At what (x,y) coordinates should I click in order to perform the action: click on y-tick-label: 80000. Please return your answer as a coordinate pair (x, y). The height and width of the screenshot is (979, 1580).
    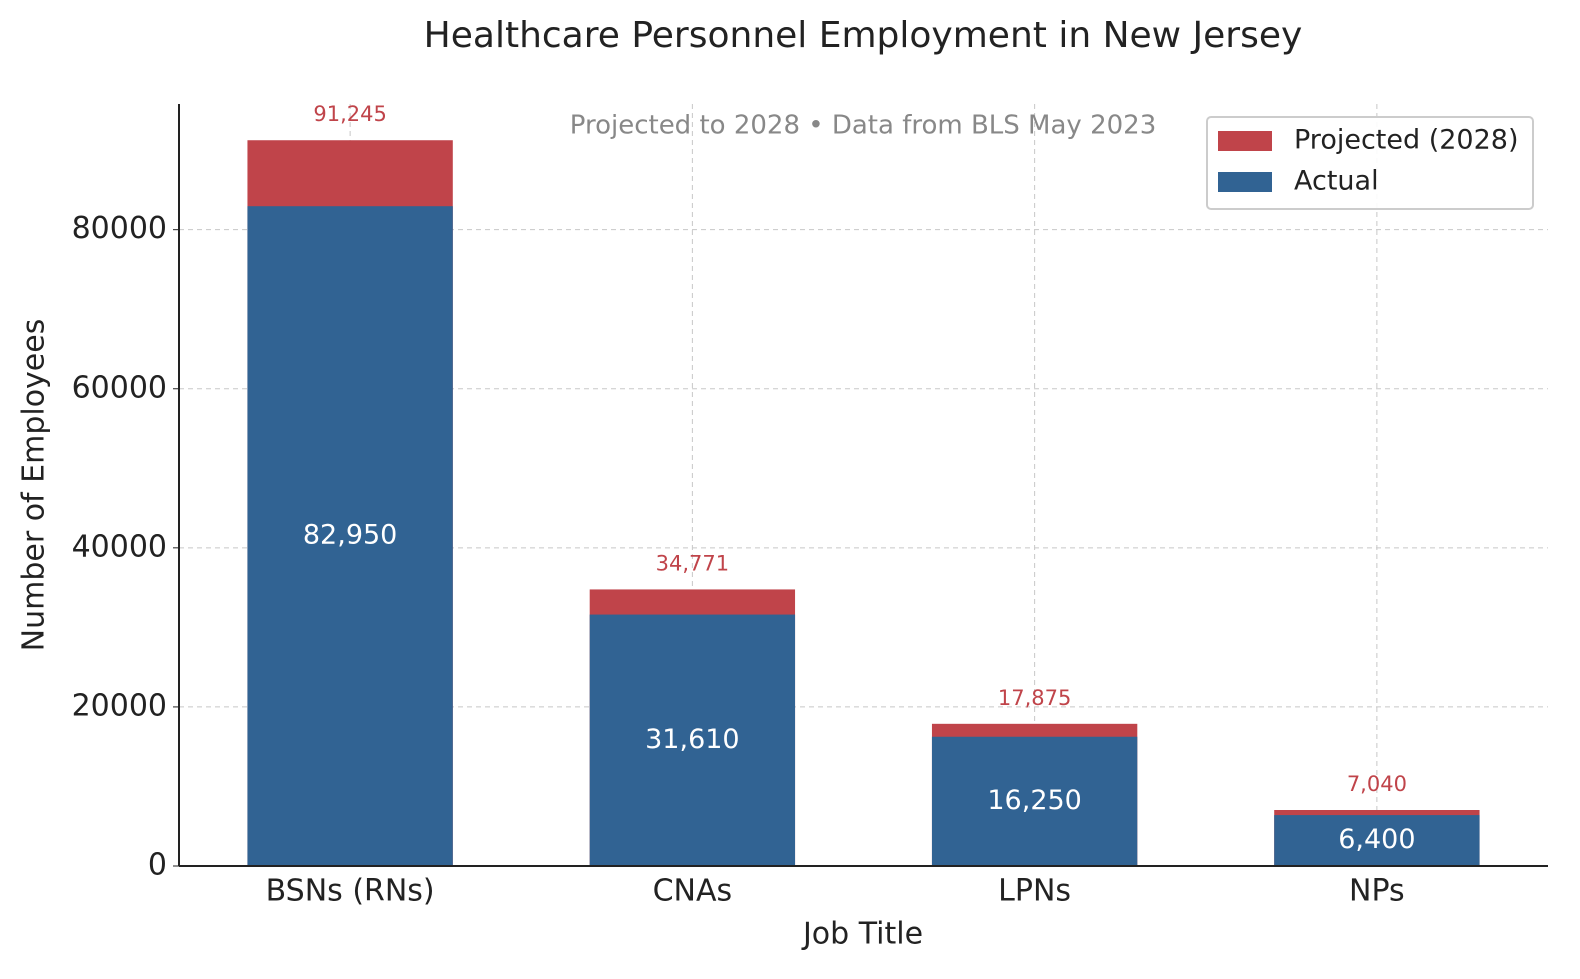
    Looking at the image, I should click on (119, 228).